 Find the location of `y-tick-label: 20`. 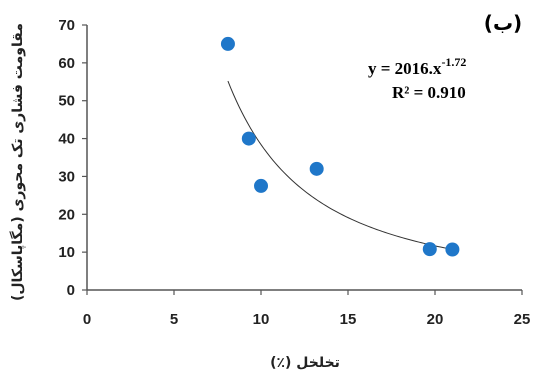

y-tick-label: 20 is located at coordinates (66, 214).